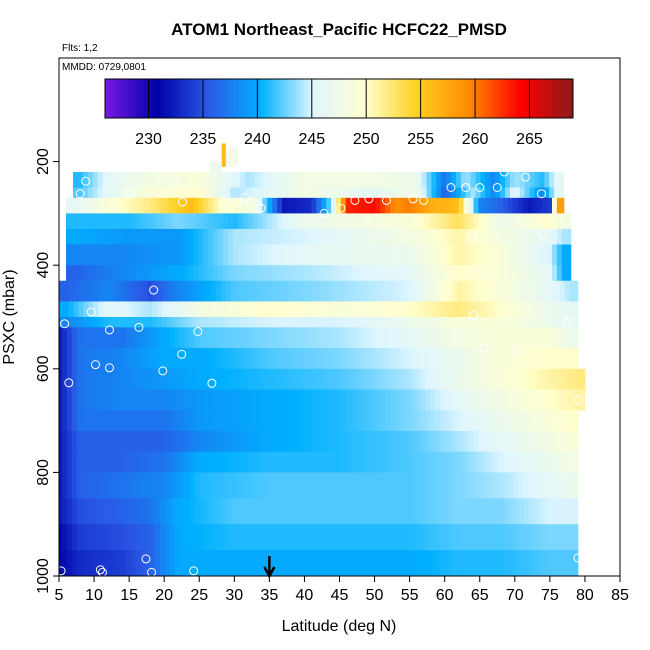 The width and height of the screenshot is (650, 650). What do you see at coordinates (620, 595) in the screenshot?
I see `x-tick-label: 85` at bounding box center [620, 595].